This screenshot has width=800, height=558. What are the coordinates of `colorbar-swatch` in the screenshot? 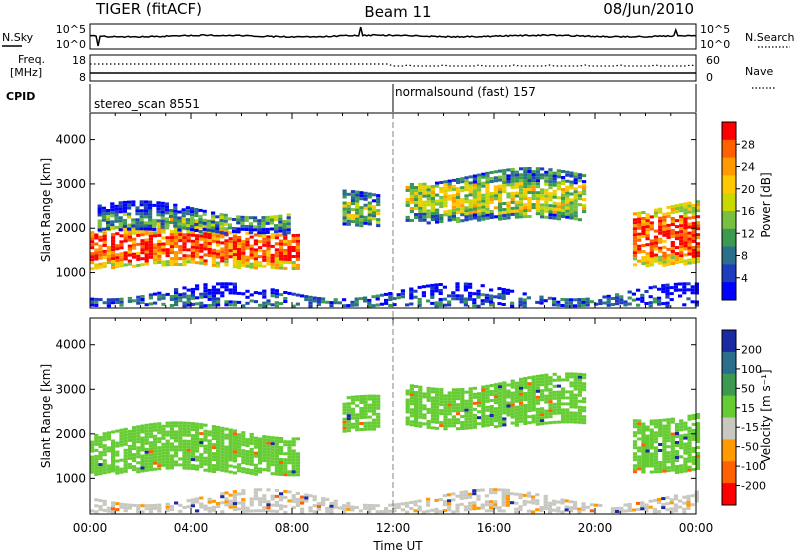 It's located at (729, 406).